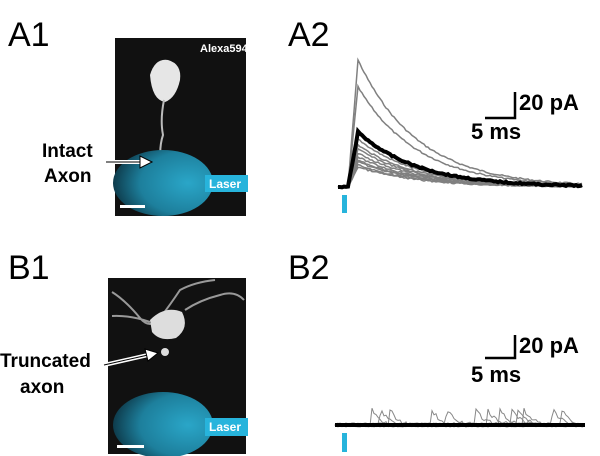 The width and height of the screenshot is (600, 456). Describe the element at coordinates (309, 268) in the screenshot. I see `panel-label: B2` at that location.